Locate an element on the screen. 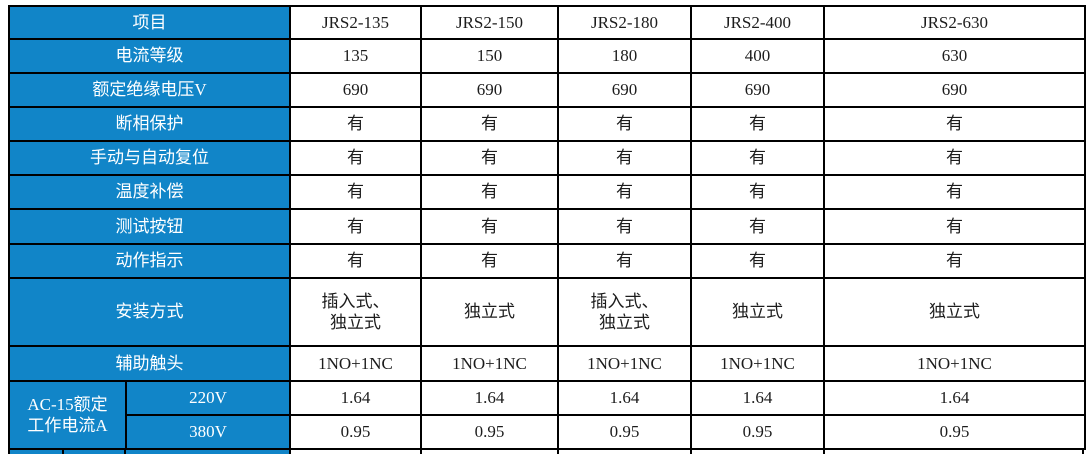  spec-cell: 400 is located at coordinates (757, 56).